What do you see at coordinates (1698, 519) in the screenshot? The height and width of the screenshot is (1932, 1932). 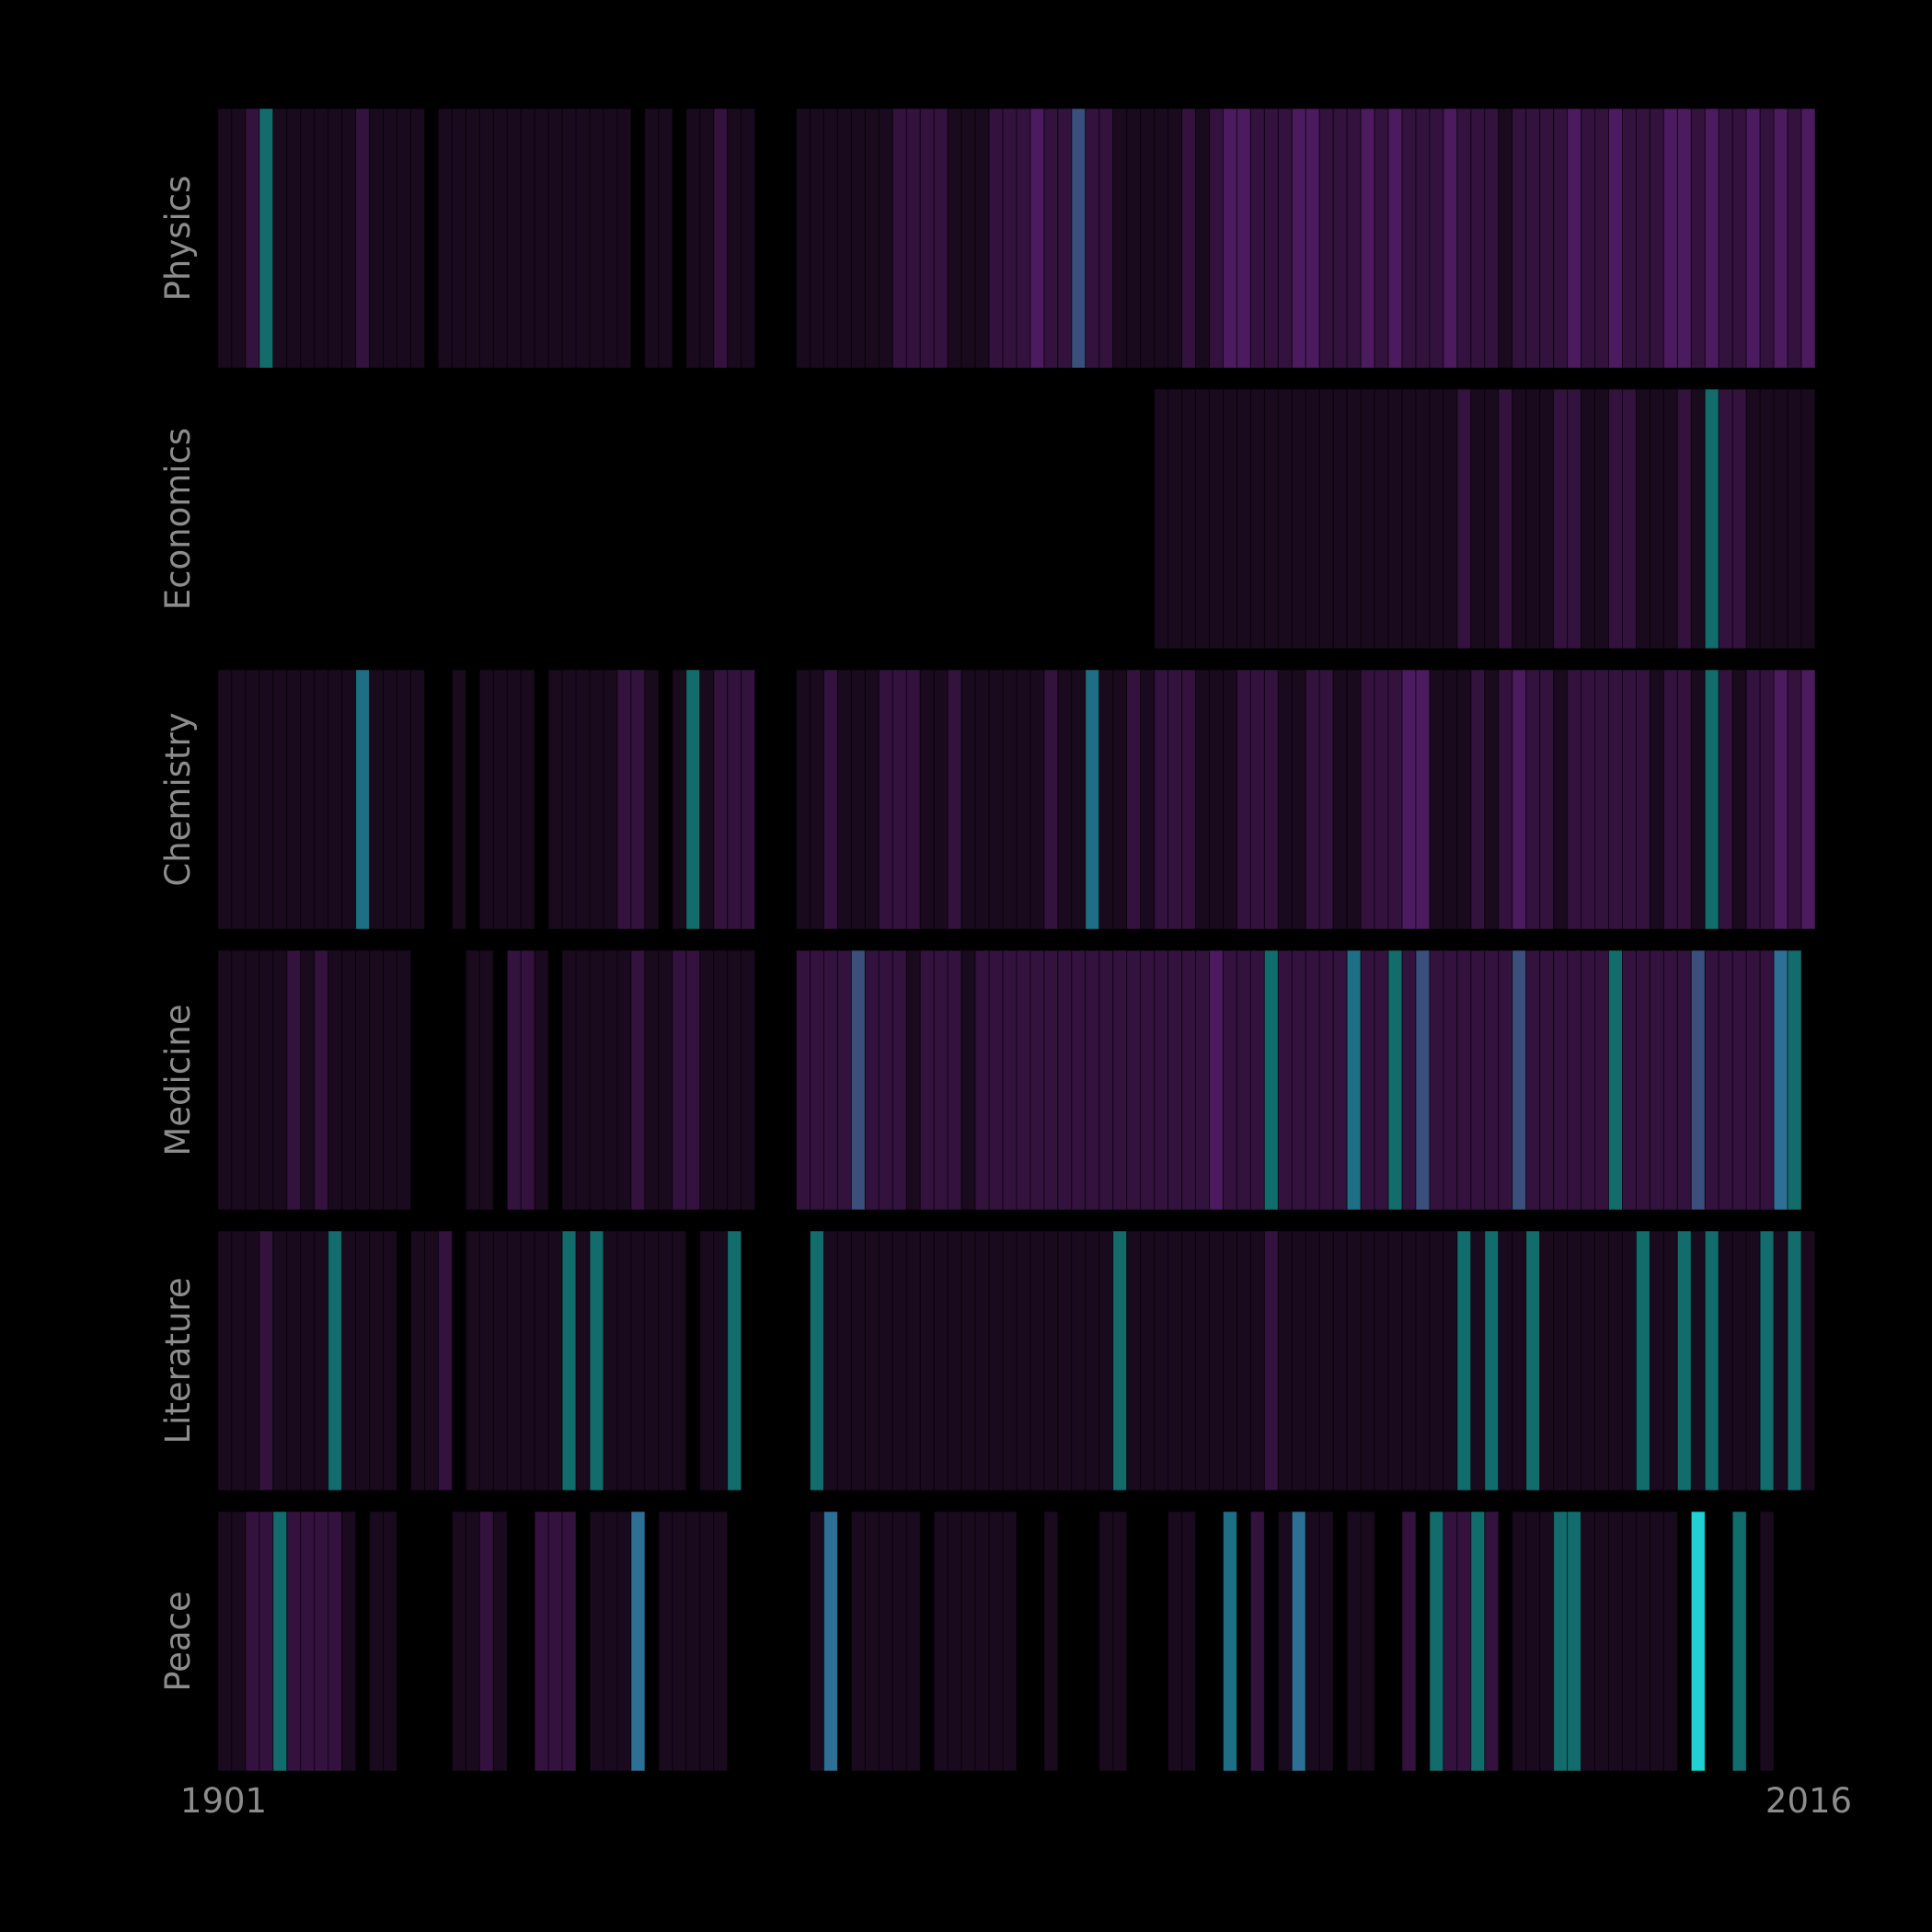 I see `cell-economics-2008` at bounding box center [1698, 519].